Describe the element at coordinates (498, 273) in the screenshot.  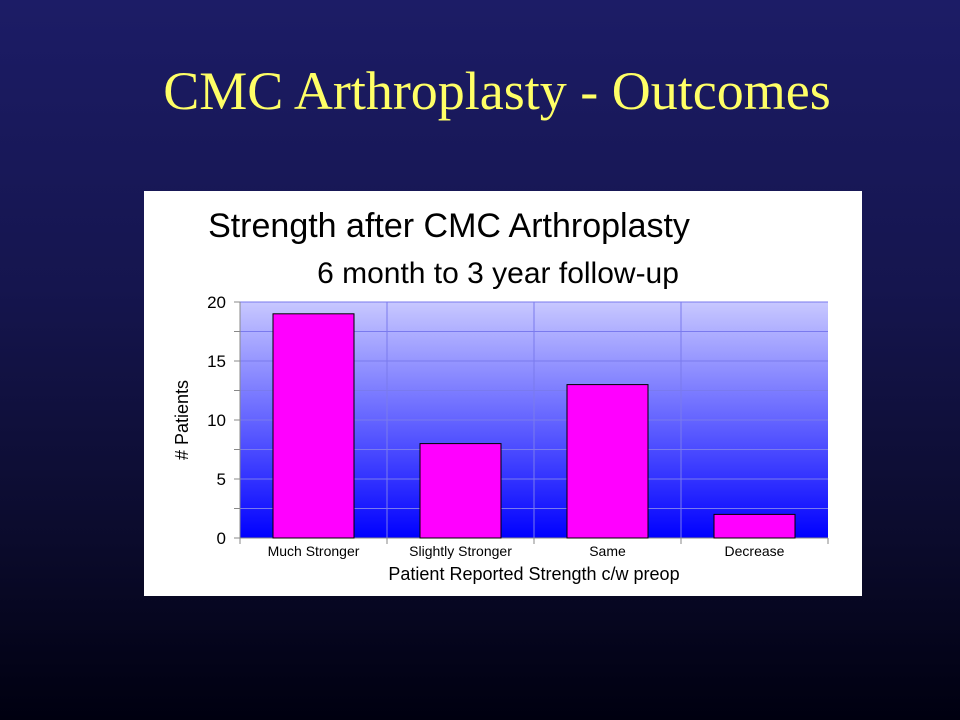
I see `chart-subtitle: 6 month to 3 year follow-up` at that location.